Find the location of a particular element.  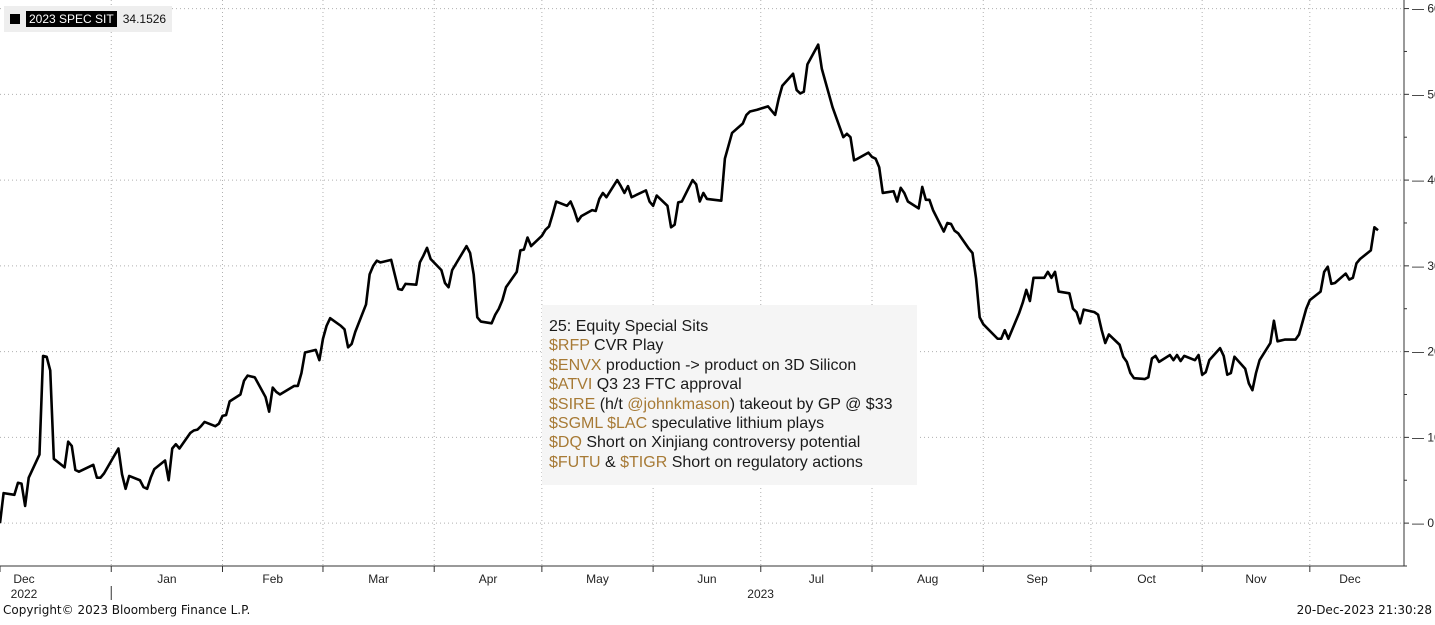

legend-last-value: 34.1526 is located at coordinates (144, 19).